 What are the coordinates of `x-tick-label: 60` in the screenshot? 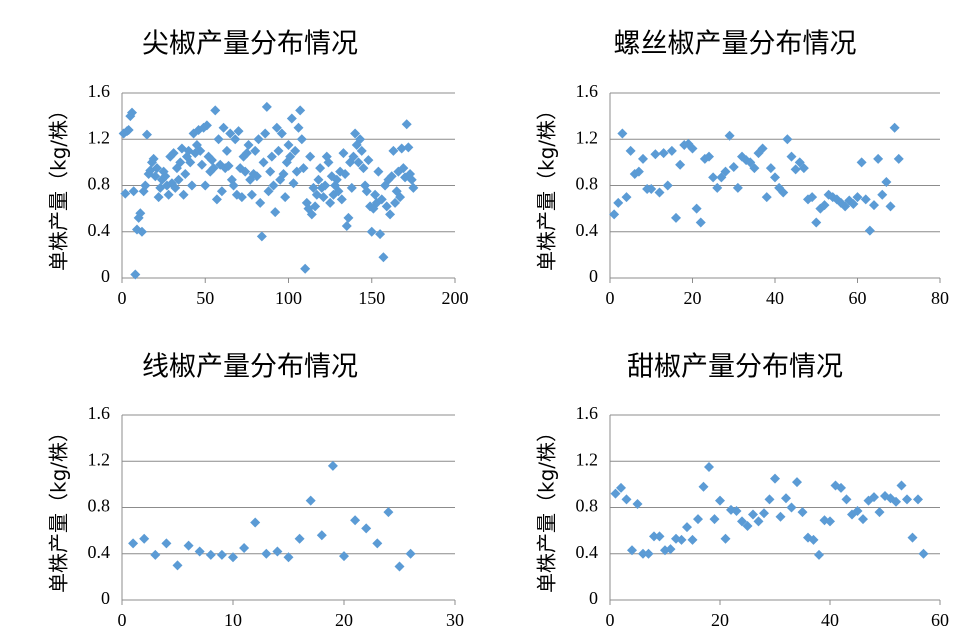 It's located at (940, 620).